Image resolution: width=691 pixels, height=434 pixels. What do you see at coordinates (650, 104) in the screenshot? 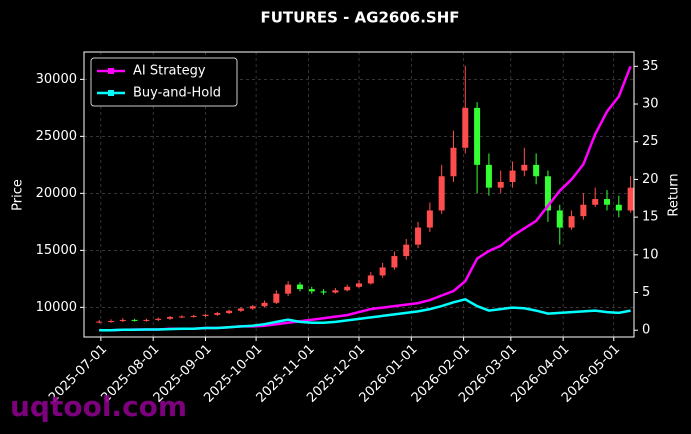
I see `y2-tick-label: 30` at bounding box center [650, 104].